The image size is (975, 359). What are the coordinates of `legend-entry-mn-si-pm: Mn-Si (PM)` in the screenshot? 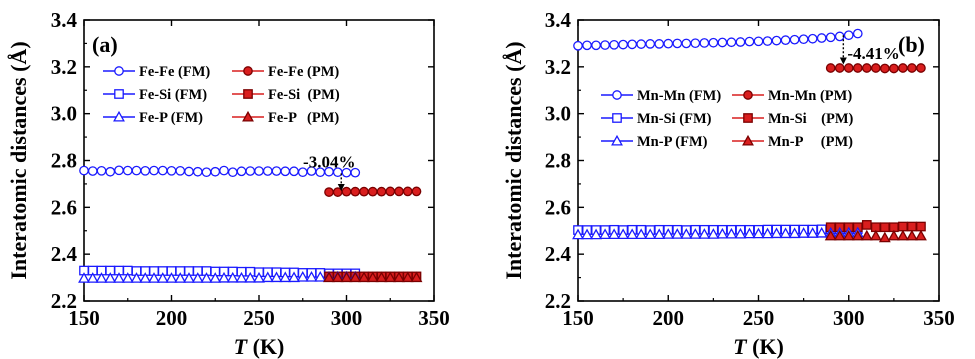 It's located at (793, 119).